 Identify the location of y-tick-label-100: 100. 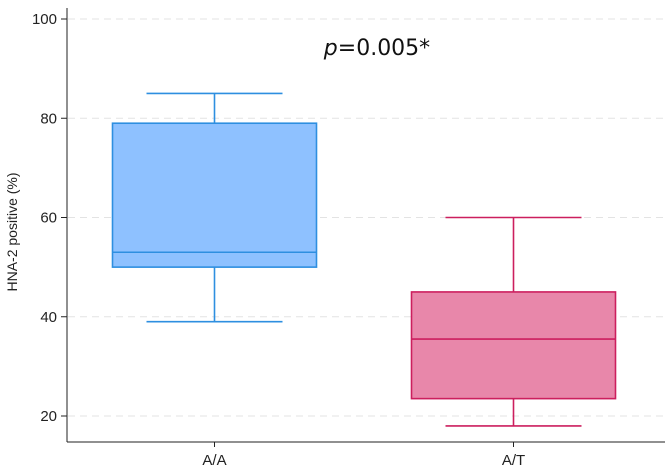
(44, 19).